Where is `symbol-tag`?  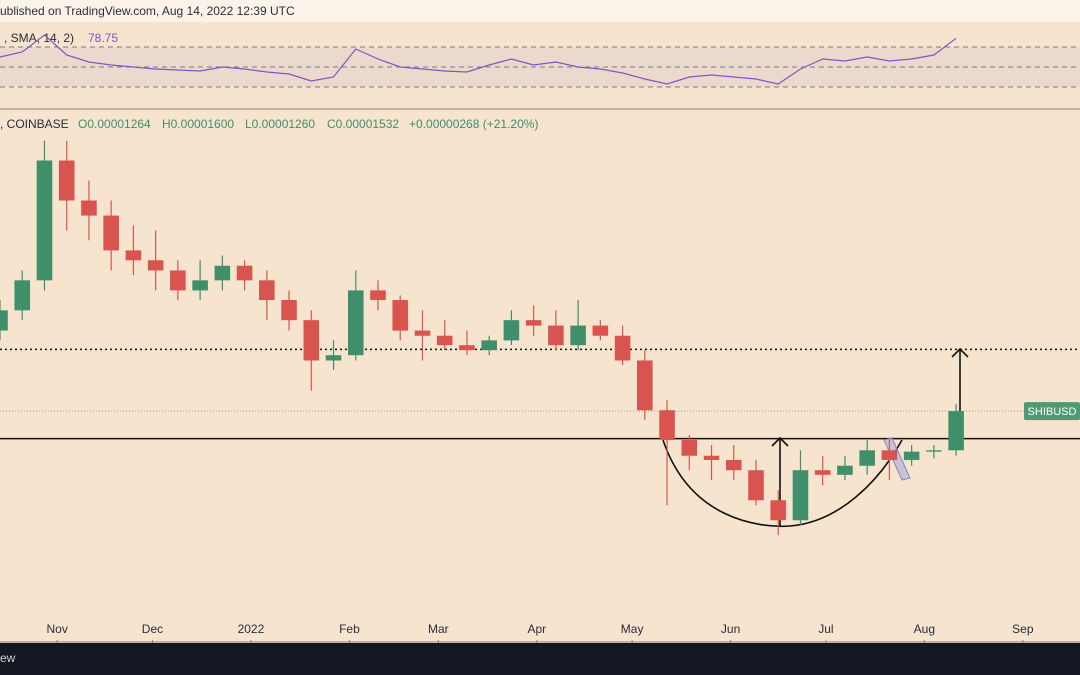 symbol-tag is located at coordinates (1052, 411).